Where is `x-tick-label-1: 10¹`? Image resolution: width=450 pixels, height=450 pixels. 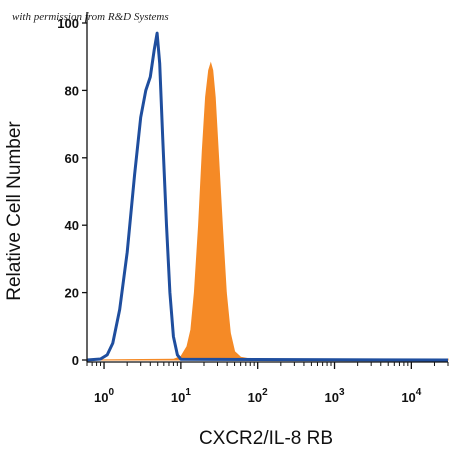
x-tick-label-1: 10¹ is located at coordinates (181, 396).